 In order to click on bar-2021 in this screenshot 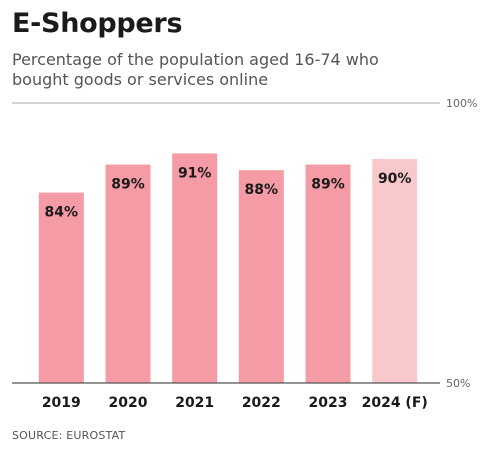, I will do `click(195, 268)`.